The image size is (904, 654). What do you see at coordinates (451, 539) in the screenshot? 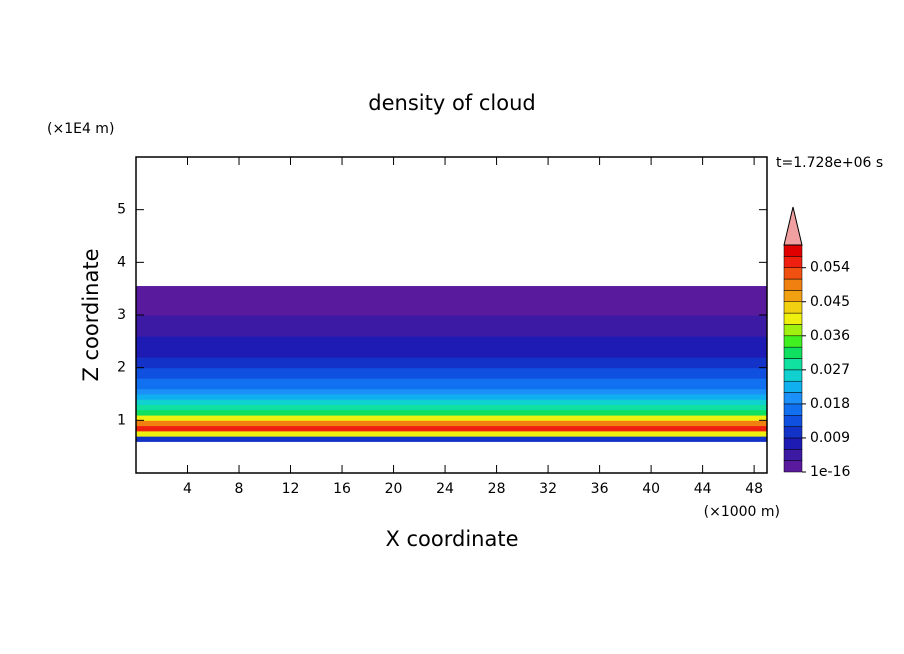
I see `x-axis-label: X coordinate` at bounding box center [451, 539].